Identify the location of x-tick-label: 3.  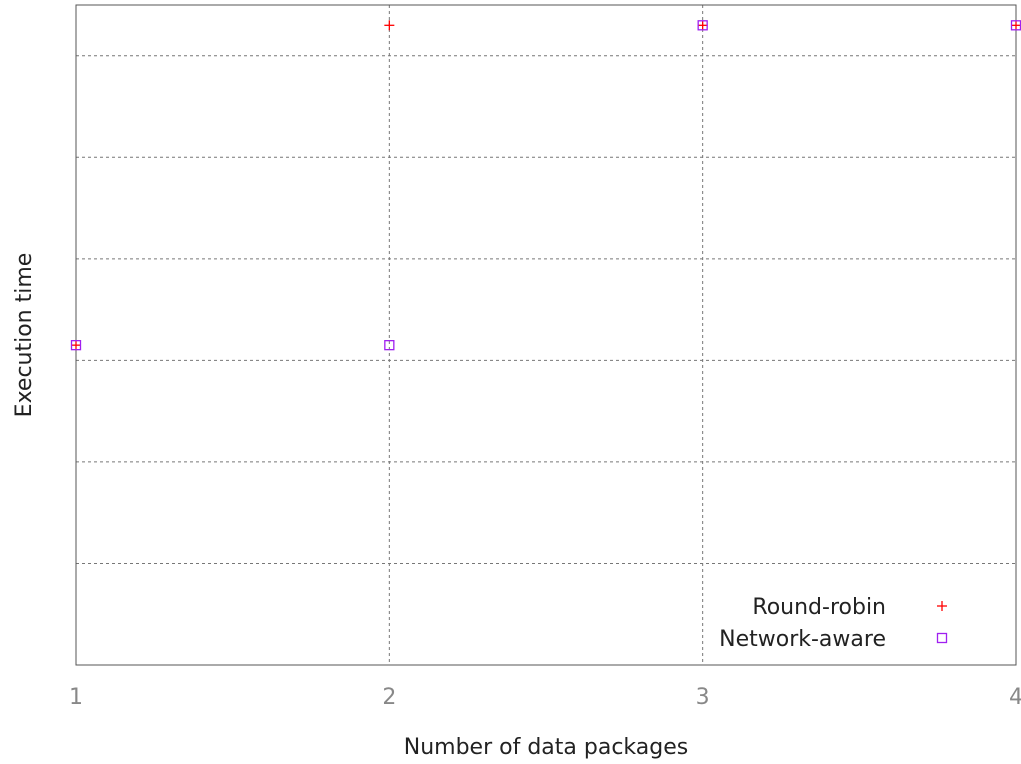
(703, 697).